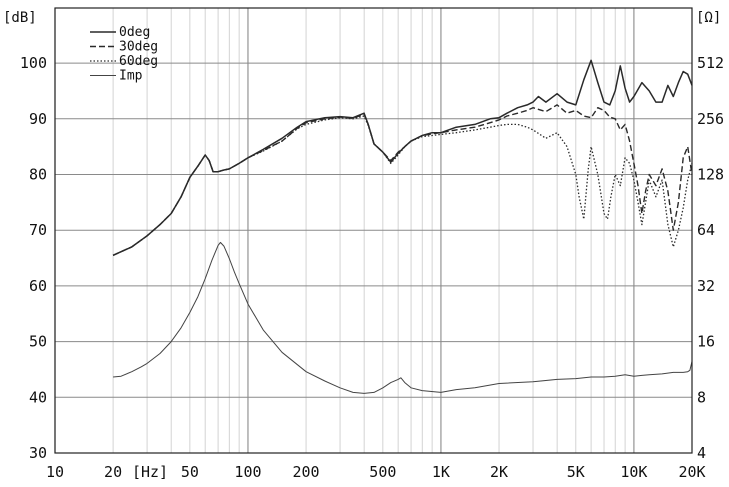  What do you see at coordinates (306, 472) in the screenshot?
I see `x-tick-label: 200` at bounding box center [306, 472].